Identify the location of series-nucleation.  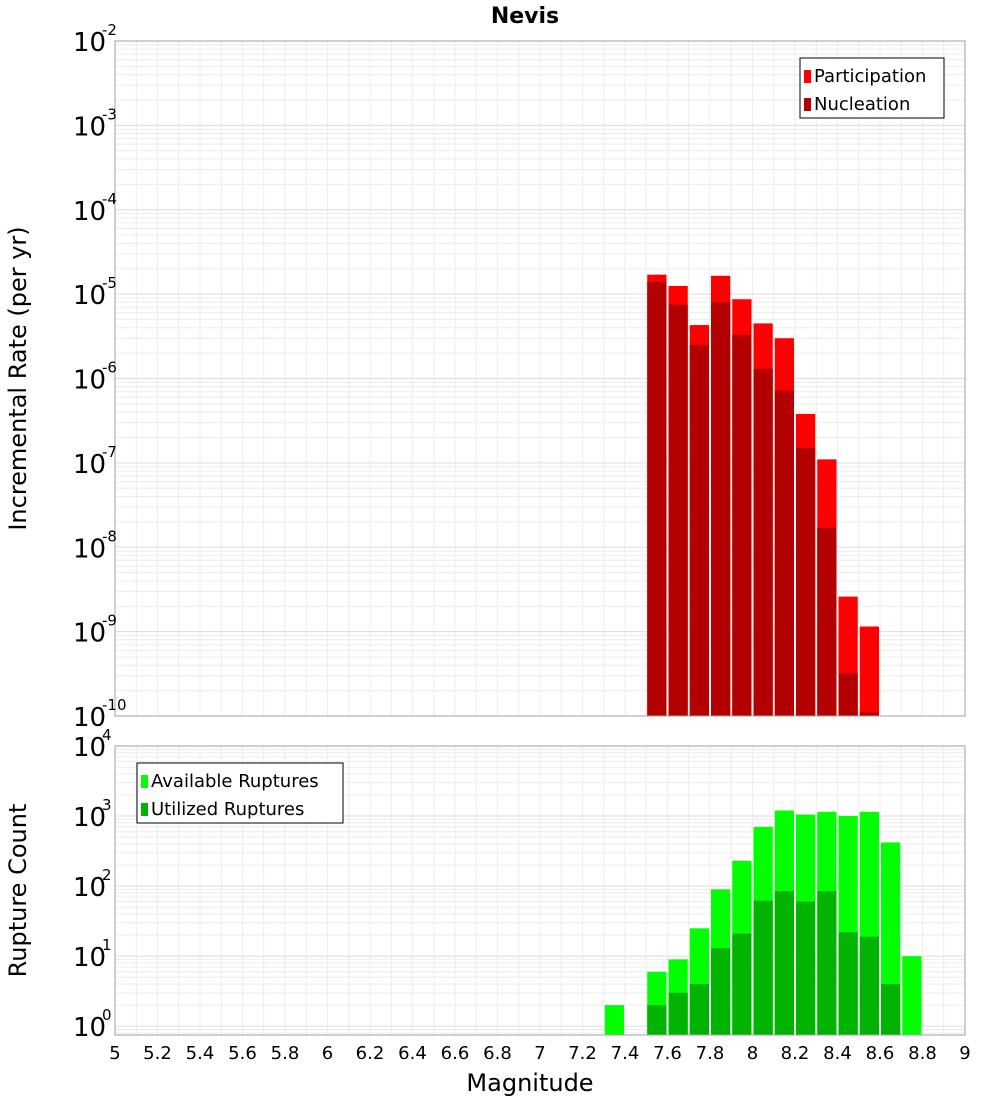
(763, 498).